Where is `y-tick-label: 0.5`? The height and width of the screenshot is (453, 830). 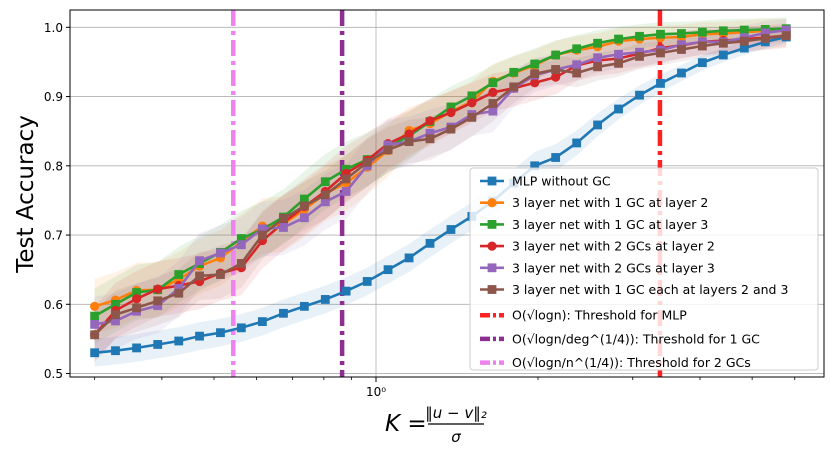 y-tick-label: 0.5 is located at coordinates (53, 374).